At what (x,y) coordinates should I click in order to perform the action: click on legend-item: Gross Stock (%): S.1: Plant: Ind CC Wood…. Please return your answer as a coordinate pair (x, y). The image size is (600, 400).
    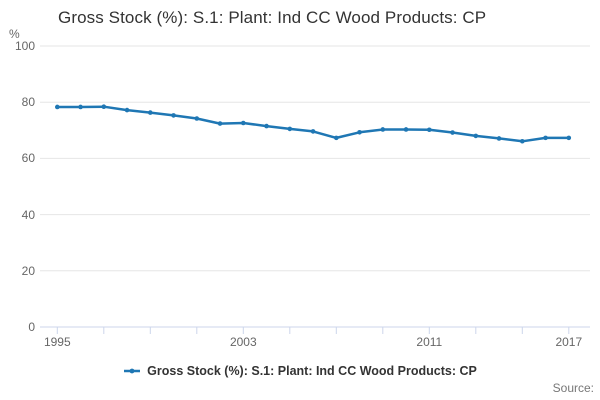
    Looking at the image, I should click on (300, 371).